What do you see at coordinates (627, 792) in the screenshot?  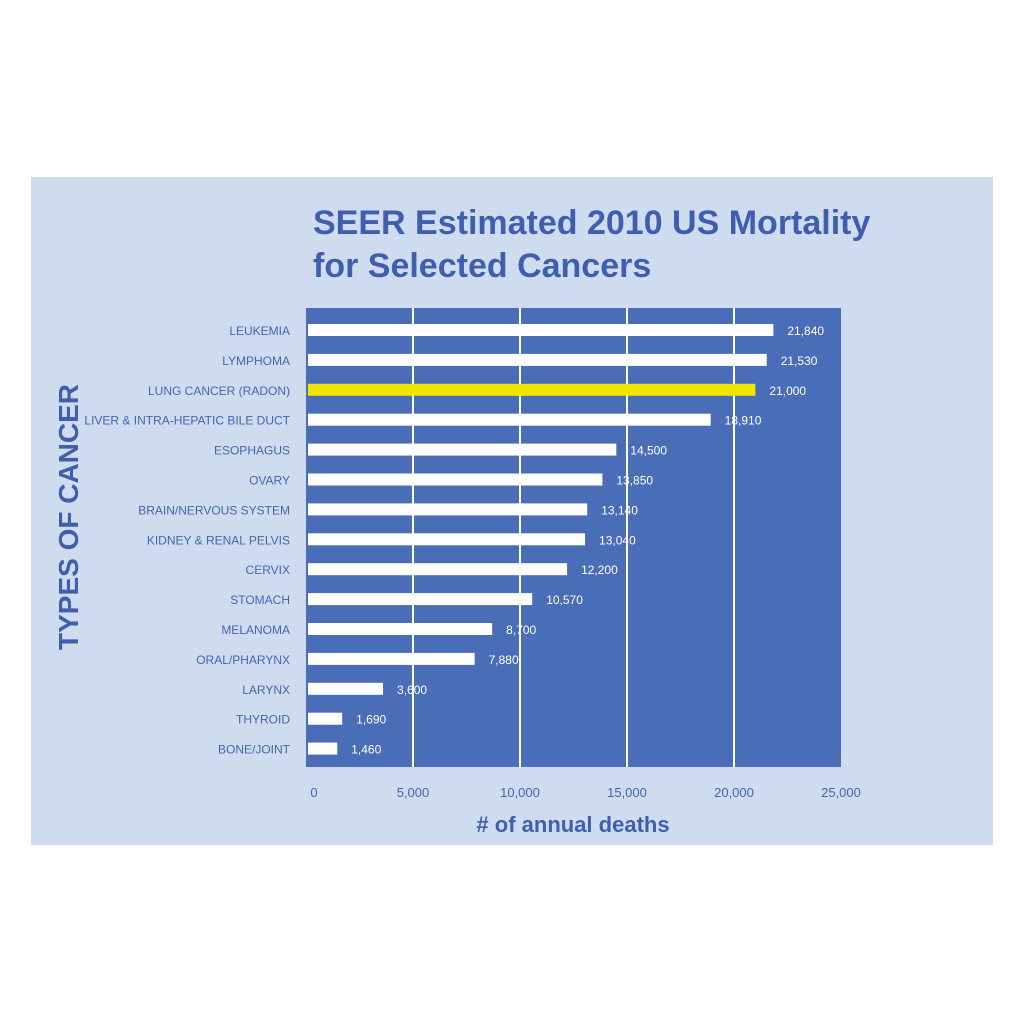 I see `x-tick-label: 15,000` at bounding box center [627, 792].